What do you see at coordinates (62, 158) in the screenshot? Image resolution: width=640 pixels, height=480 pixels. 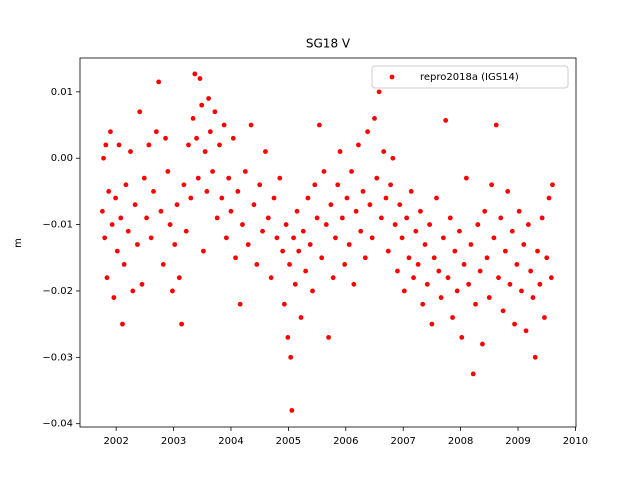 I see `y-tick-label: 0.00` at bounding box center [62, 158].